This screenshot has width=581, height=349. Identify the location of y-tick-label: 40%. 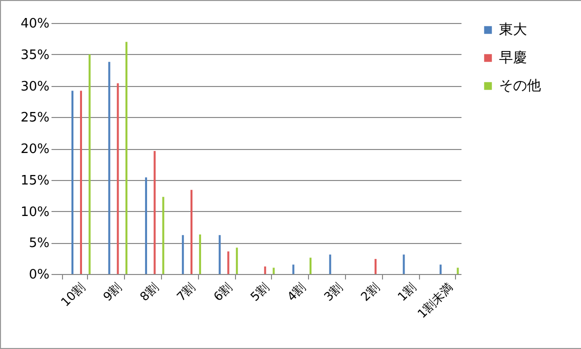
(35, 24).